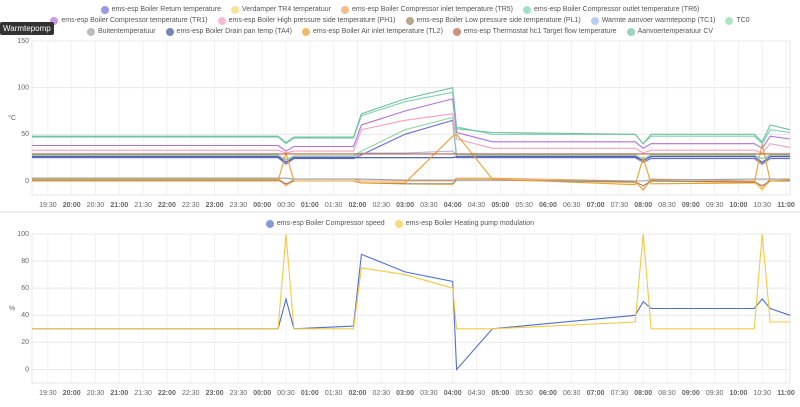 The image size is (800, 407). I want to click on x-tick-label: 06:00, so click(548, 393).